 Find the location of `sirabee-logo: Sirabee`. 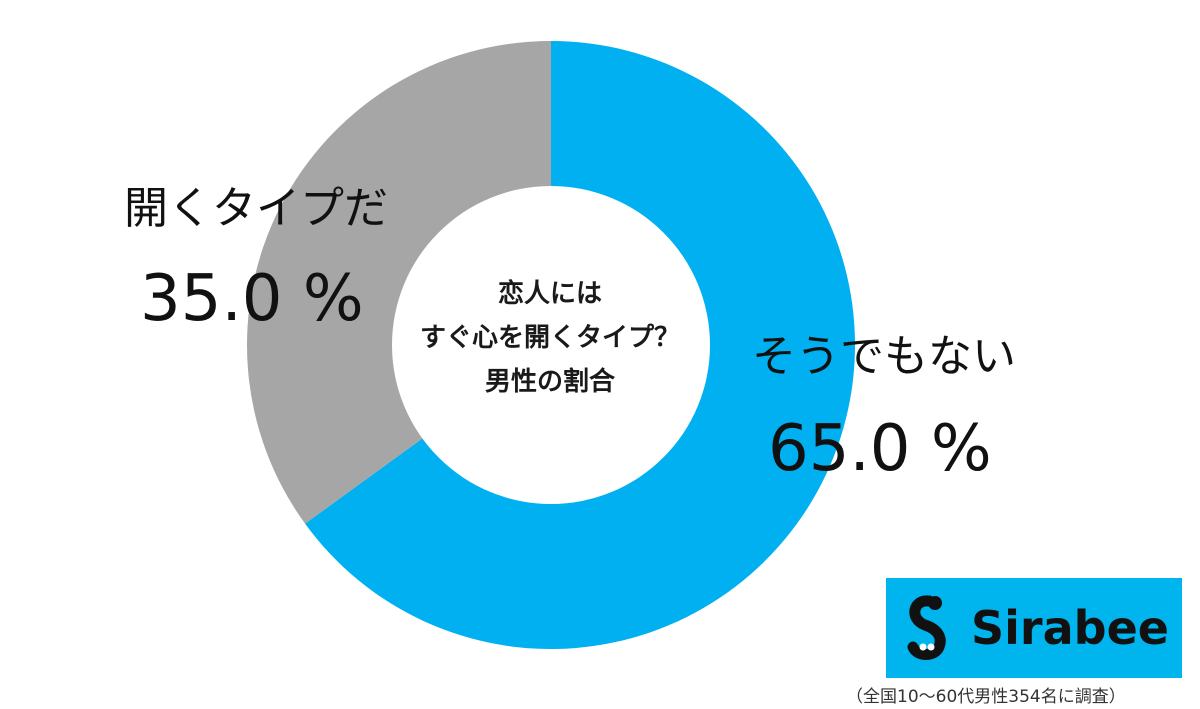

sirabee-logo: Sirabee is located at coordinates (1034, 628).